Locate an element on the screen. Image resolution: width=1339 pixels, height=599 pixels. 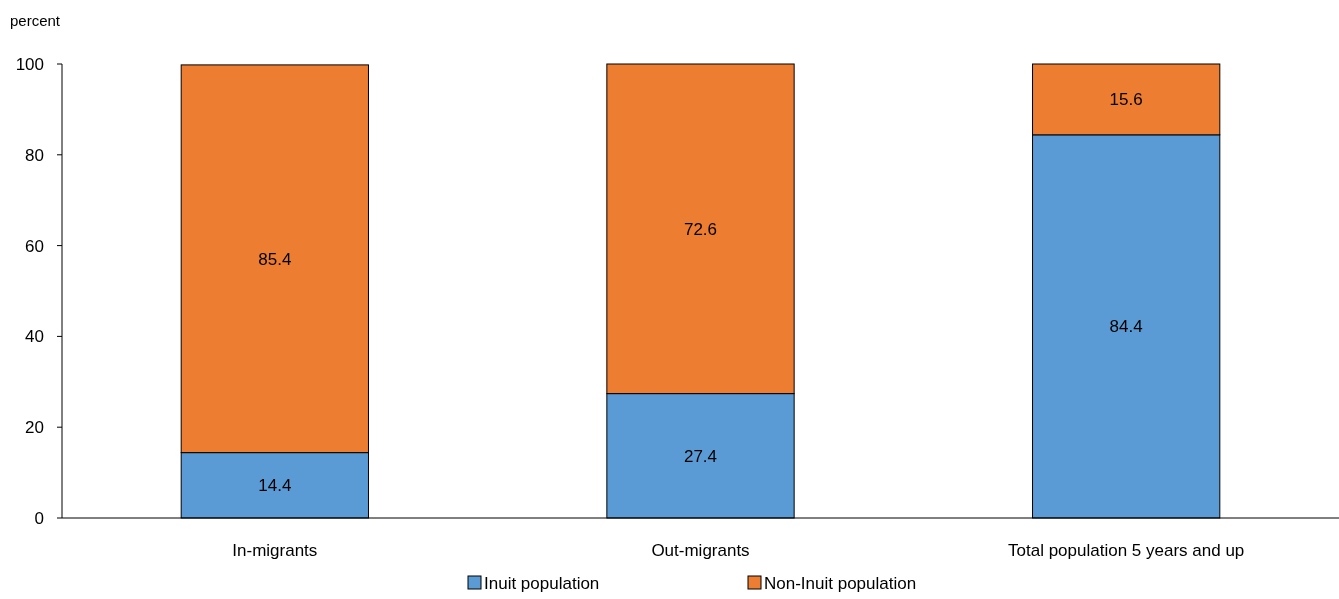
data-label: 85.4 is located at coordinates (275, 259).